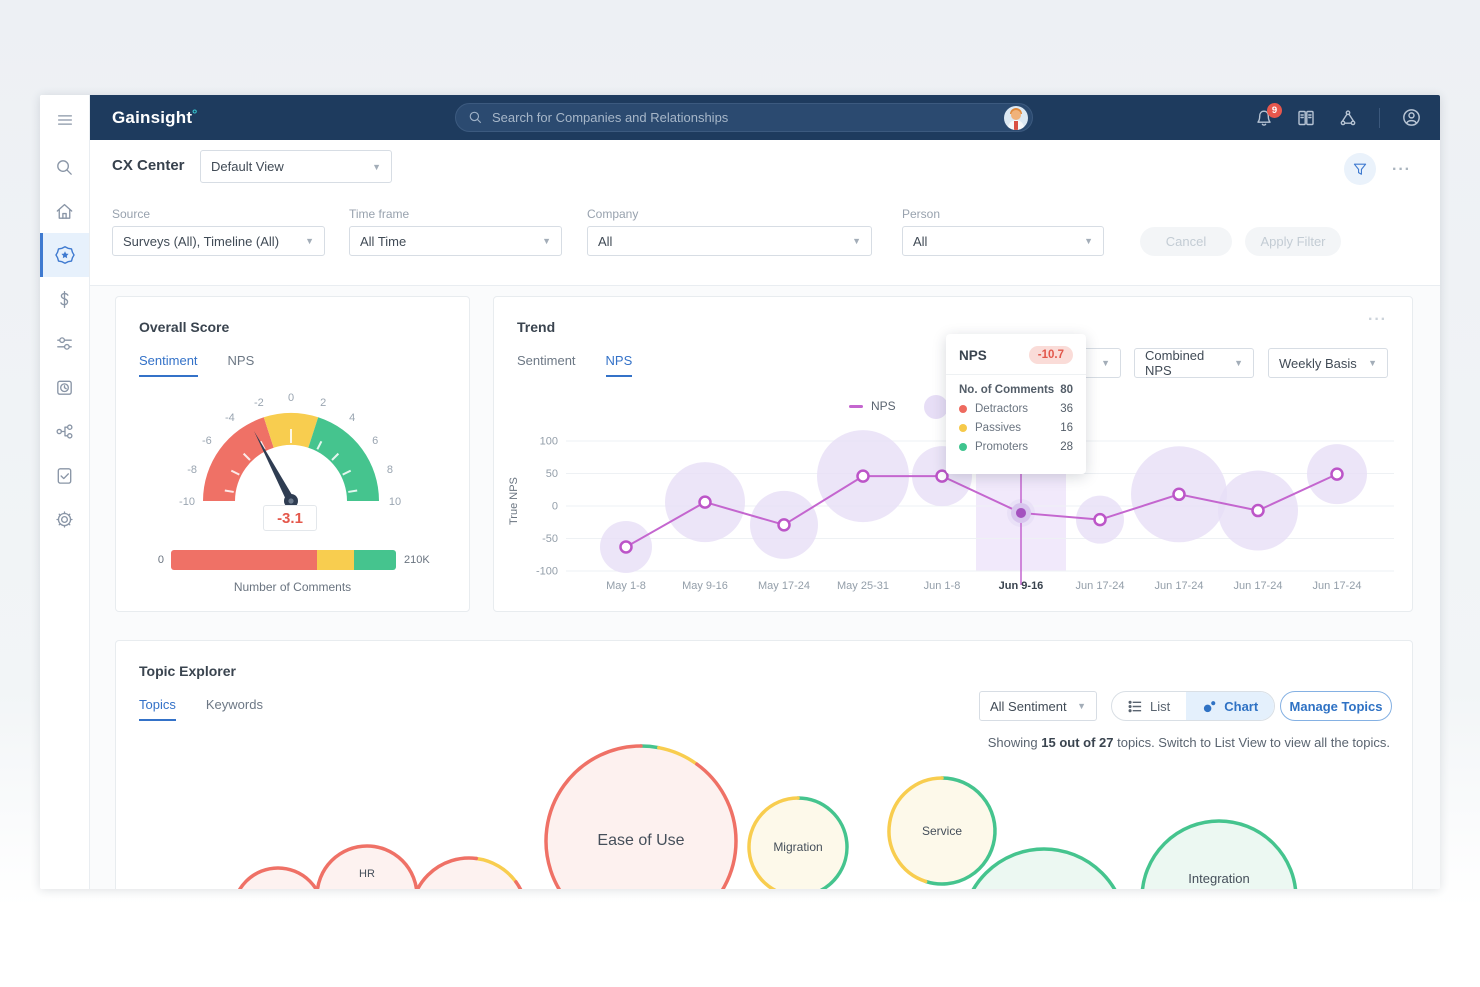  What do you see at coordinates (1066, 409) in the screenshot?
I see `detractors-value: 36` at bounding box center [1066, 409].